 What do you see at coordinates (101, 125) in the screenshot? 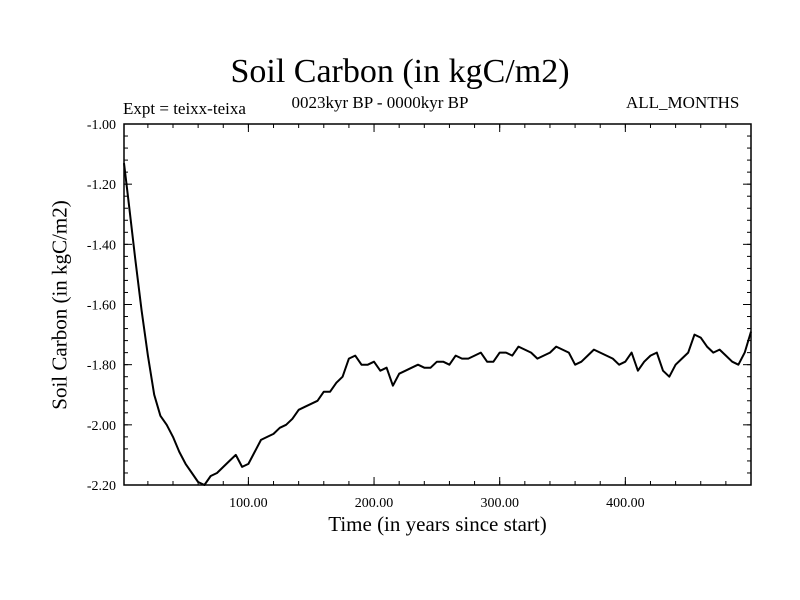
I see `y-tick-label: -1.00` at bounding box center [101, 125].